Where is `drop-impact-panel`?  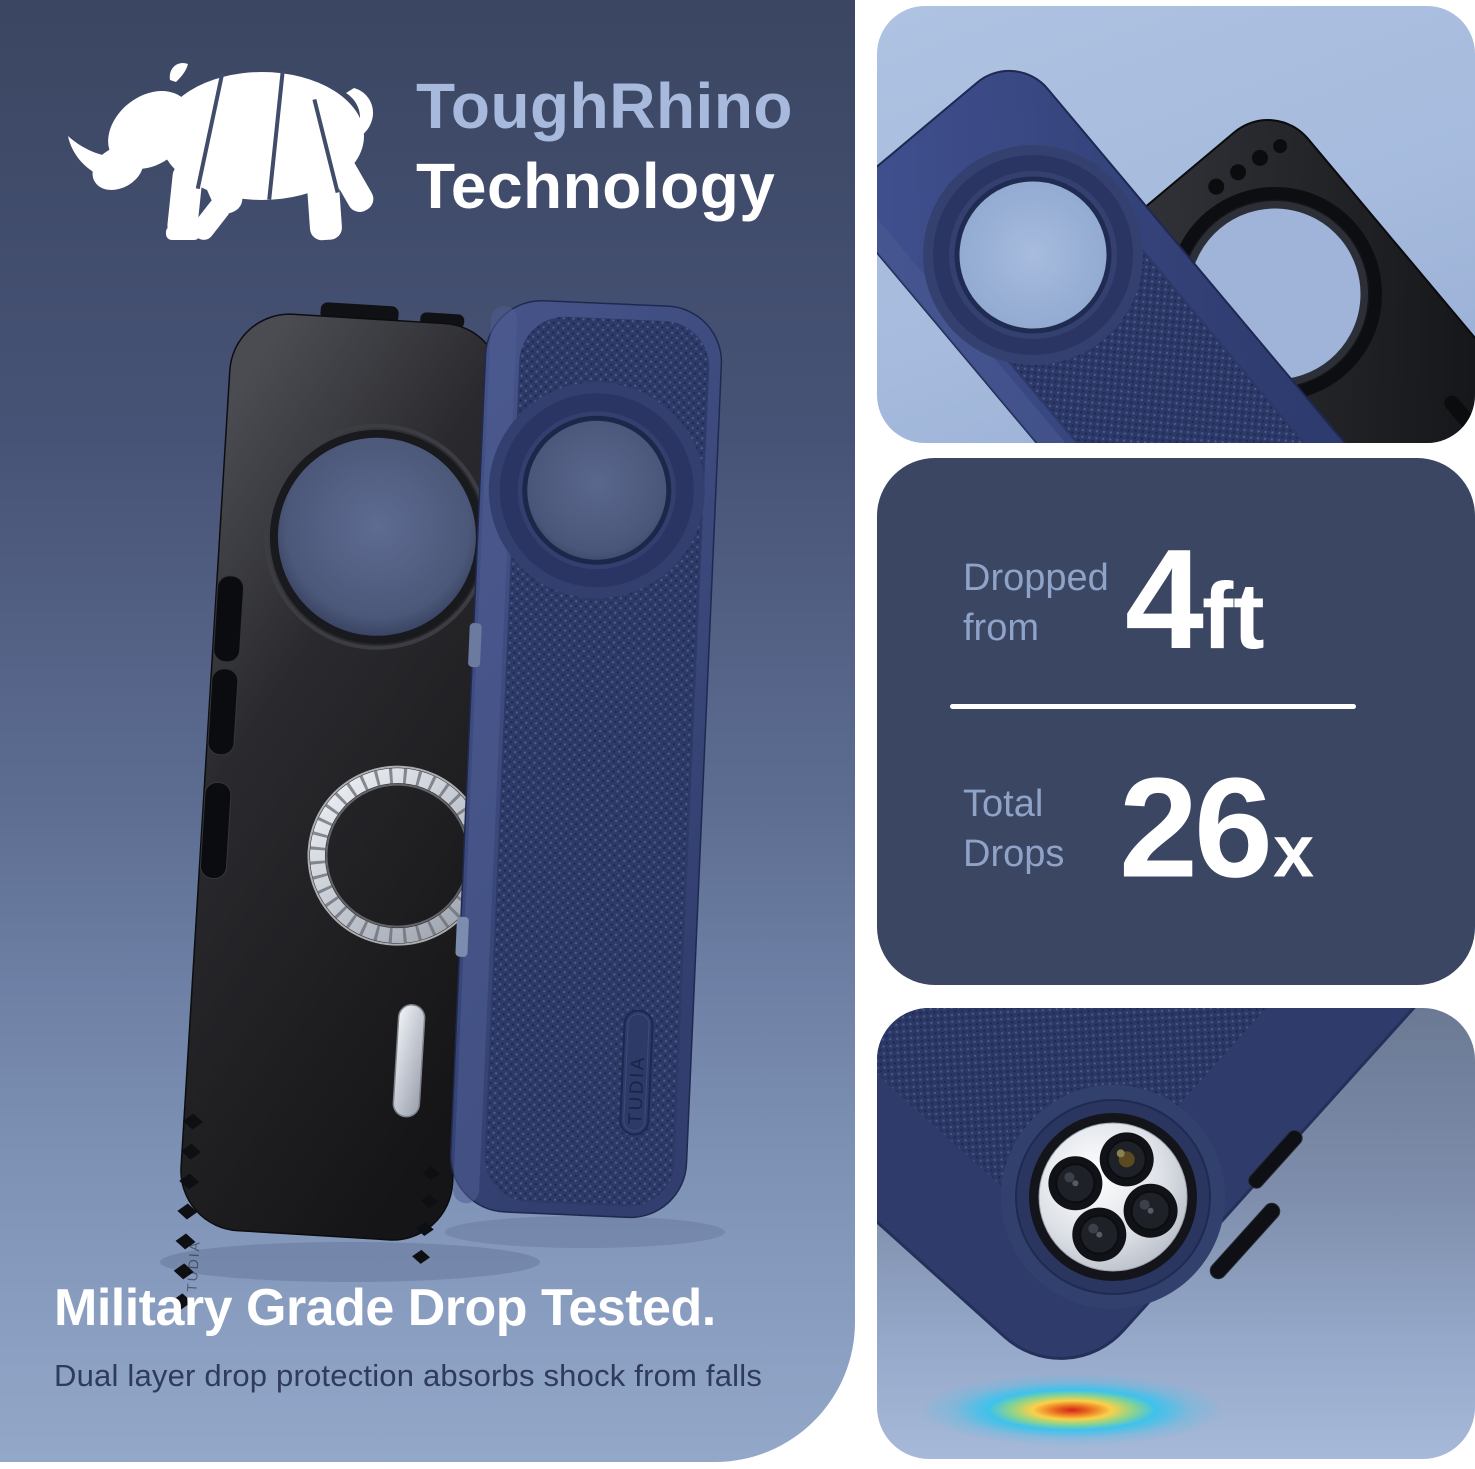 drop-impact-panel is located at coordinates (1176, 1233).